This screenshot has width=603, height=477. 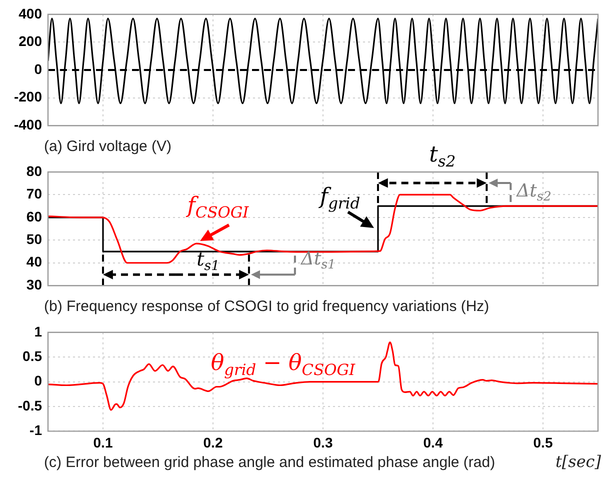 What do you see at coordinates (323, 442) in the screenshot?
I see `x-tick-label: 0.3` at bounding box center [323, 442].